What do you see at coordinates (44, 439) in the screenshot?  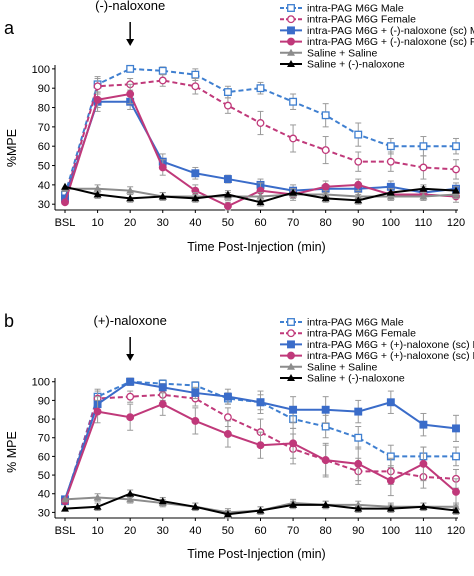 I see `y-tick-label: 70` at bounding box center [44, 439].